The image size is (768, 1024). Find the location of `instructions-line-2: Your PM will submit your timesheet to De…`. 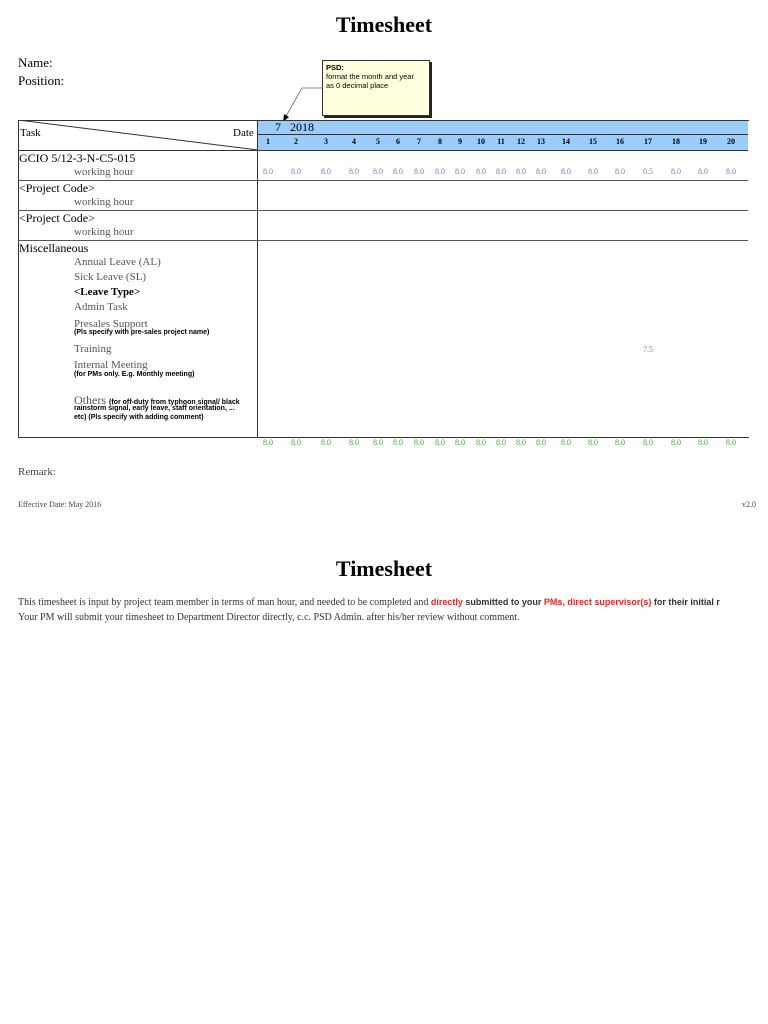

instructions-line-2: Your PM will submit your timesheet to De… is located at coordinates (269, 617).